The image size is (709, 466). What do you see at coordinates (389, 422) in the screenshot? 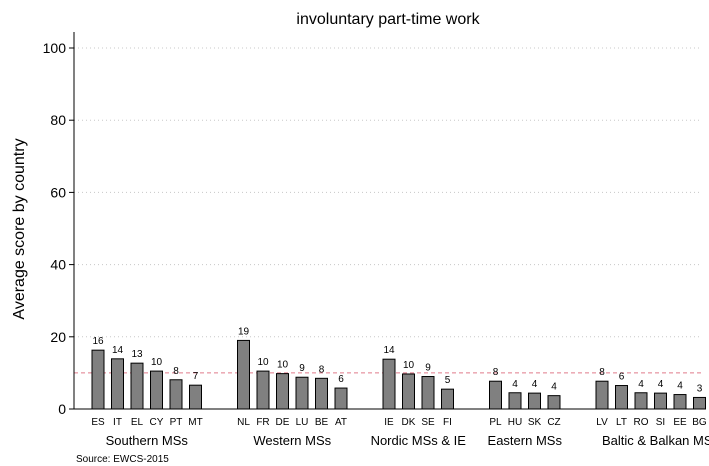
I see `x-tick-label: IE` at bounding box center [389, 422].